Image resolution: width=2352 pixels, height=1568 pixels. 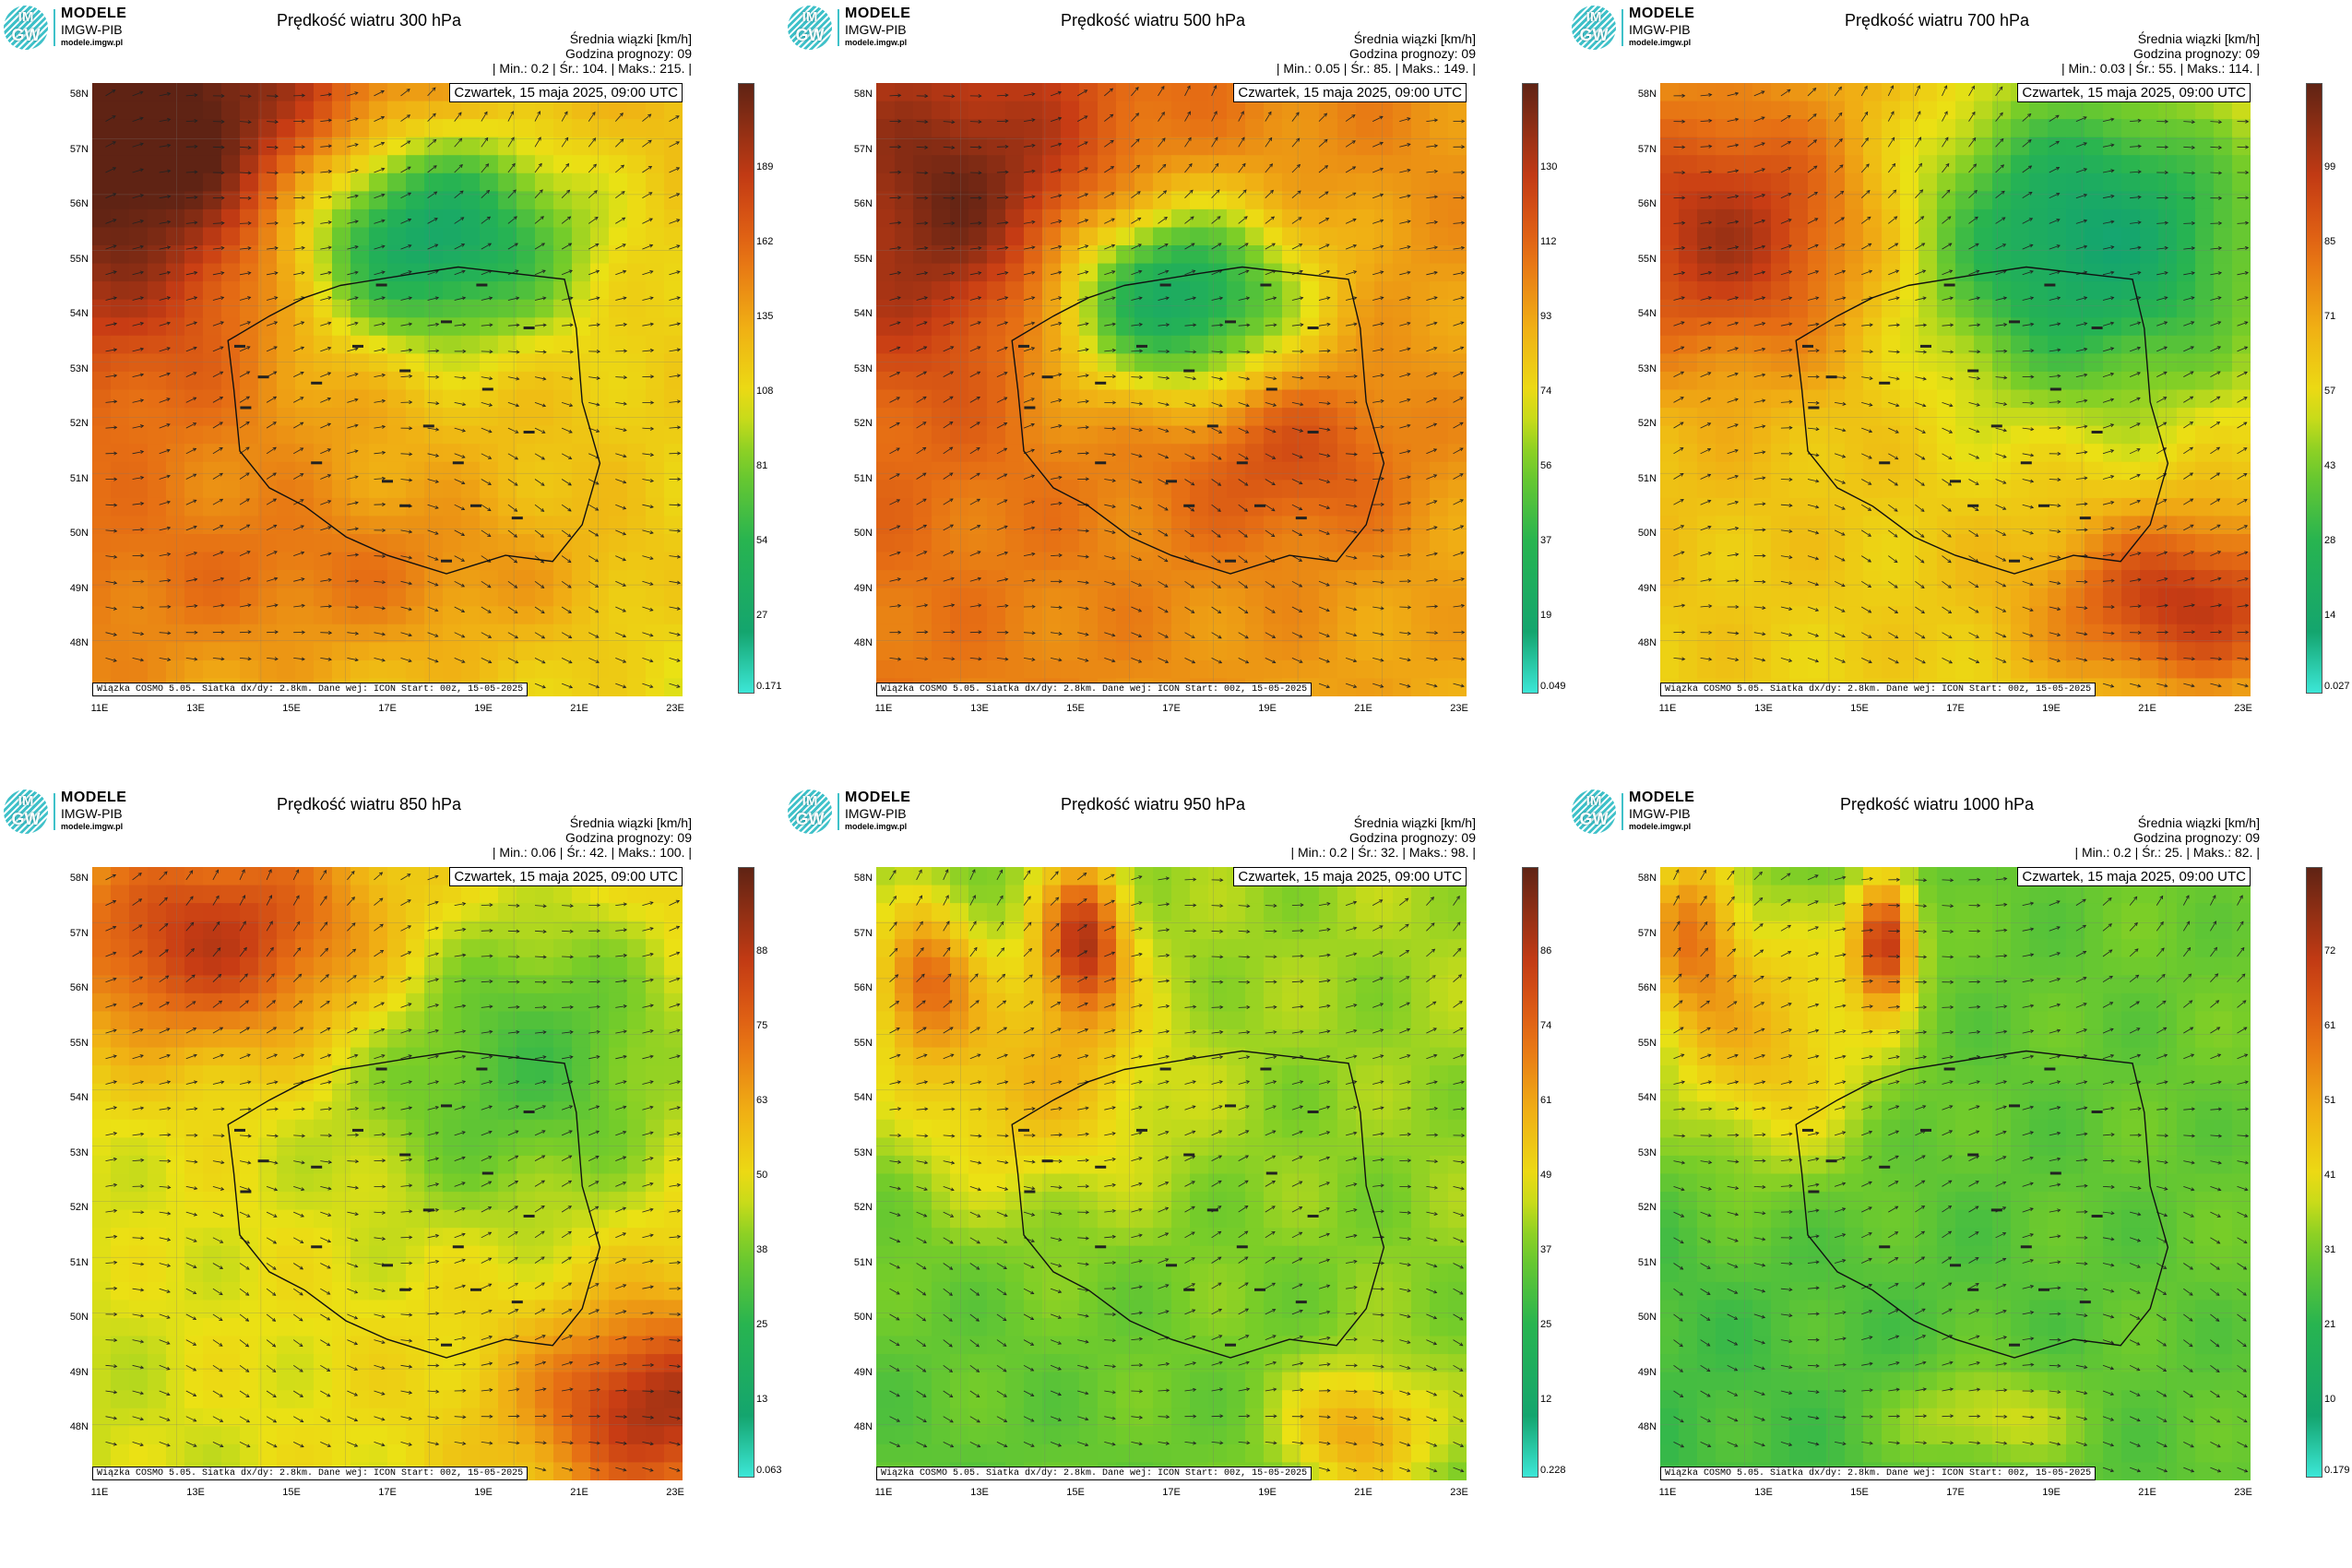 I want to click on stats-values: | Min.: 0.06 | Śr.: 42. | Maks.: 100. |, so click(x=592, y=852).